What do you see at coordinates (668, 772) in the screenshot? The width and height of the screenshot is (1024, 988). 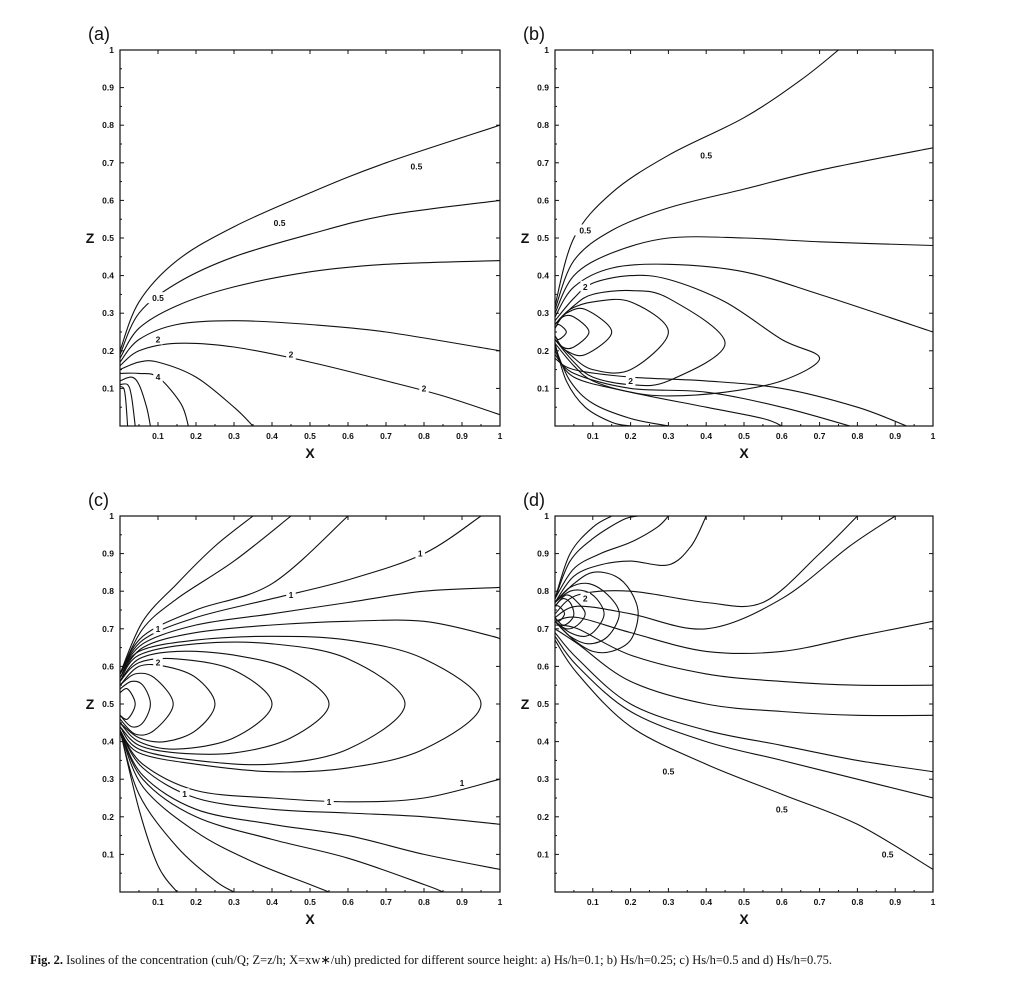 I see `isoline-label-d-2: 0.5` at bounding box center [668, 772].